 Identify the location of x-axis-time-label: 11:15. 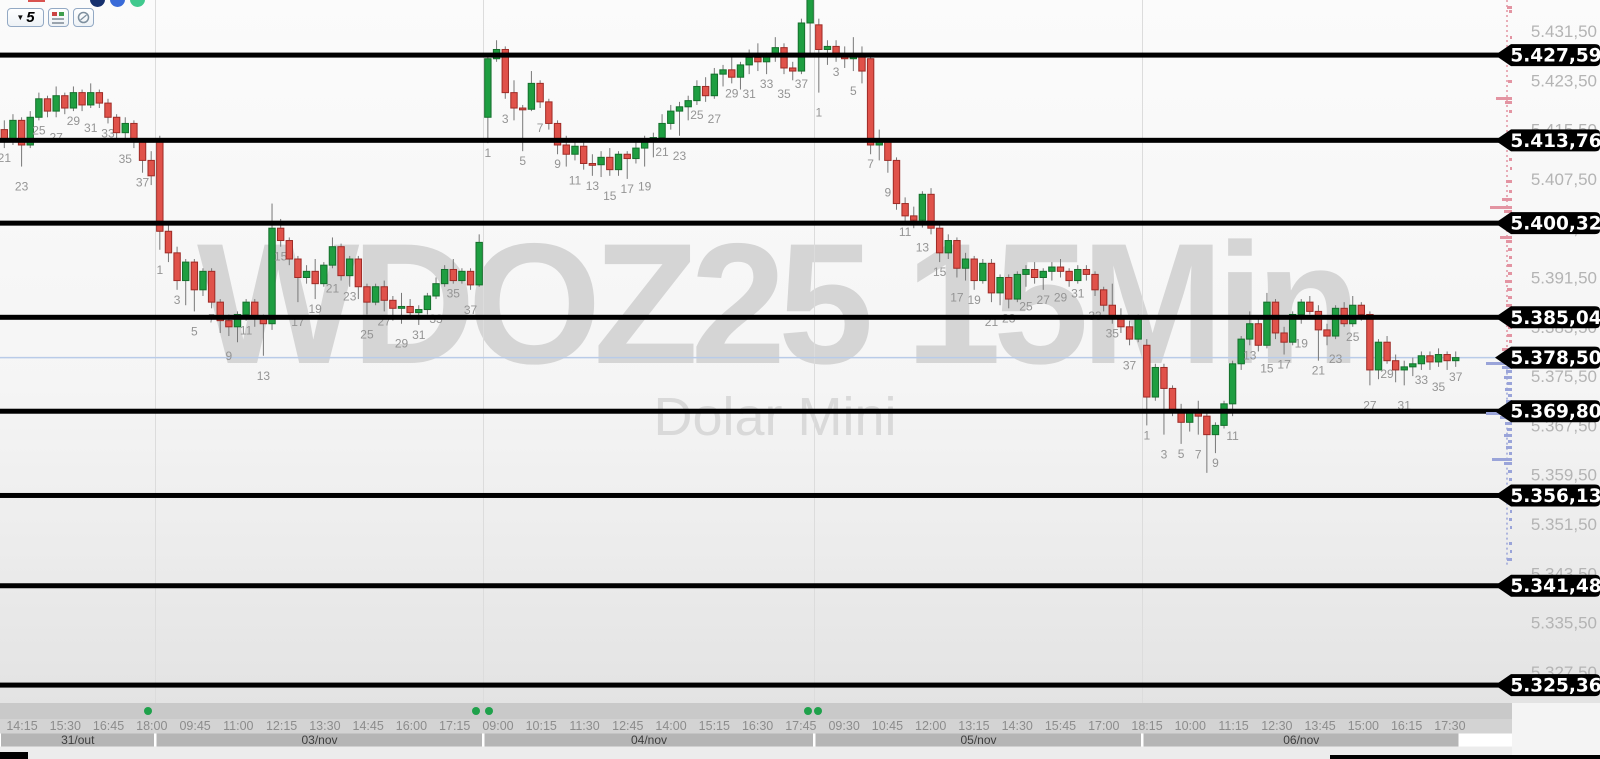
(1233, 726).